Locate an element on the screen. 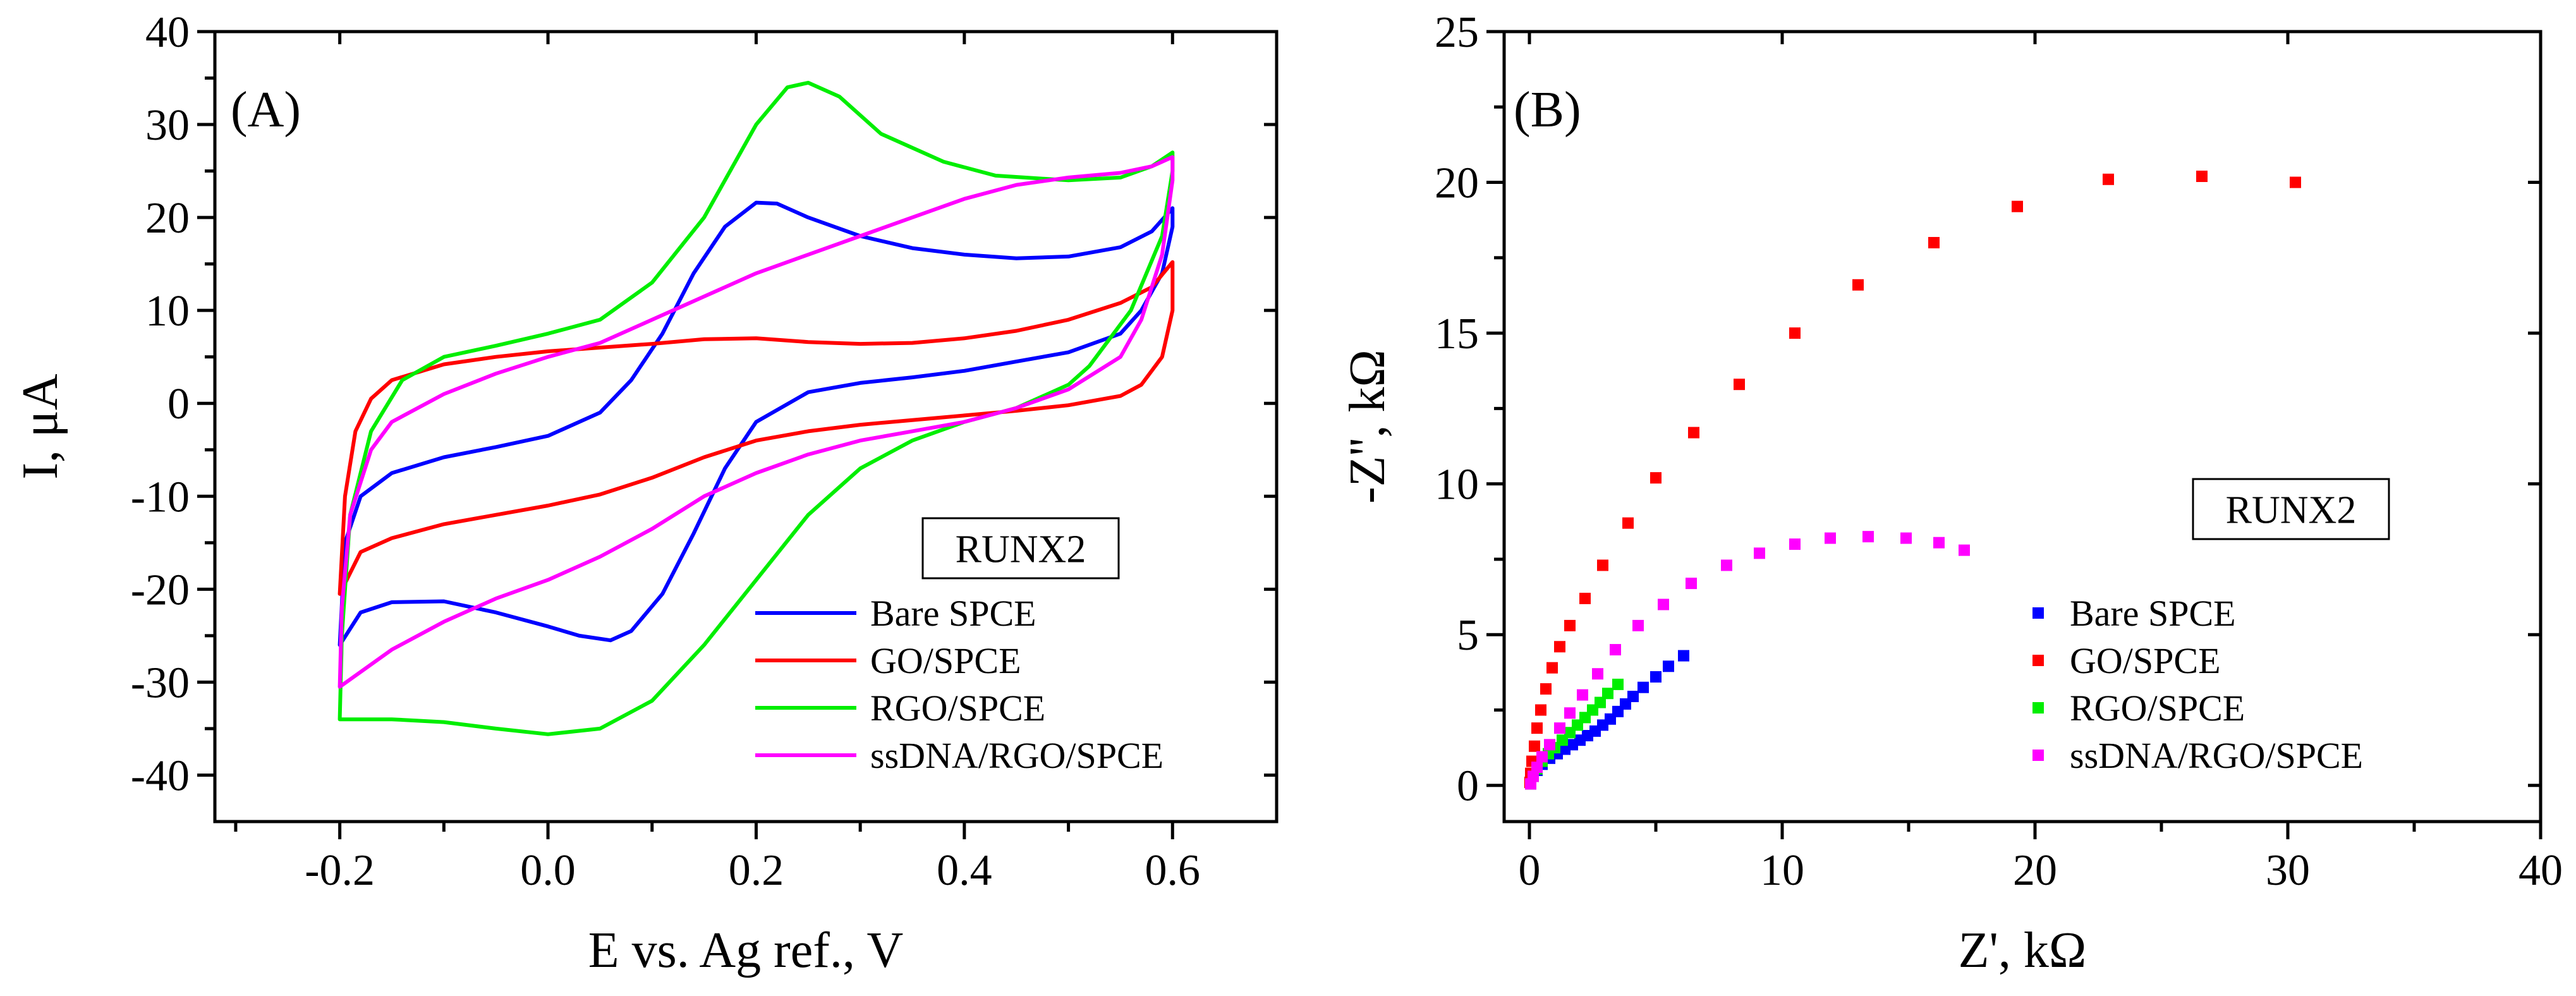 The width and height of the screenshot is (2576, 996). x-tick-label: 20 is located at coordinates (2035, 870).